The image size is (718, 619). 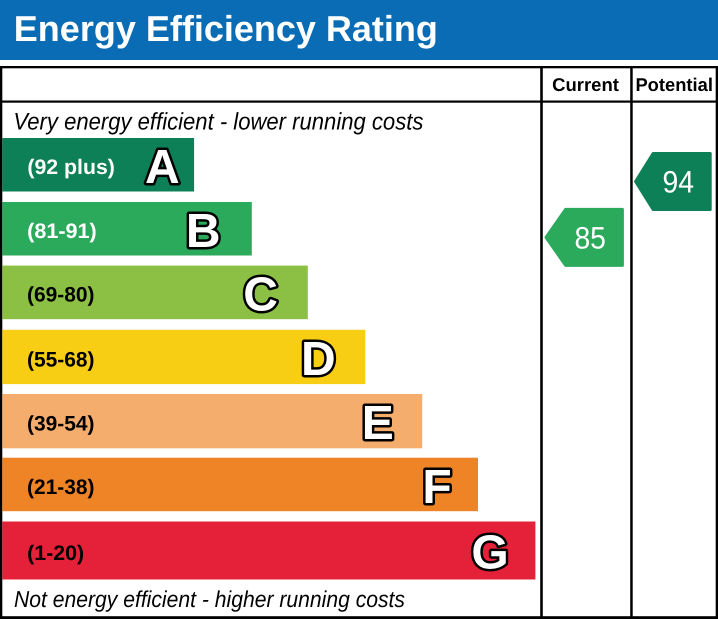 What do you see at coordinates (162, 167) in the screenshot?
I see `svg-text: A` at bounding box center [162, 167].